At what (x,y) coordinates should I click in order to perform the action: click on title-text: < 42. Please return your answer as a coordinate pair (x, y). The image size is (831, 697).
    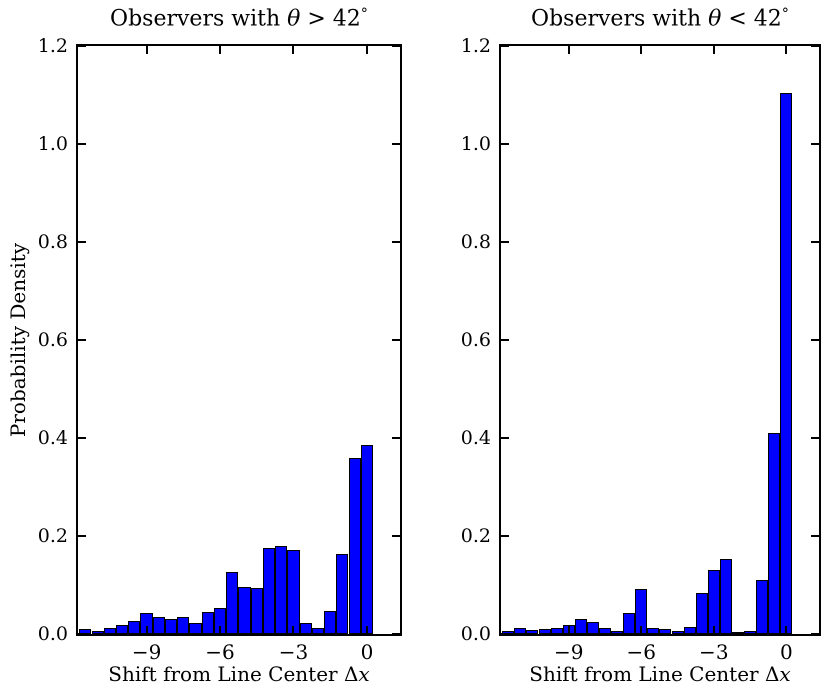
    Looking at the image, I should click on (751, 19).